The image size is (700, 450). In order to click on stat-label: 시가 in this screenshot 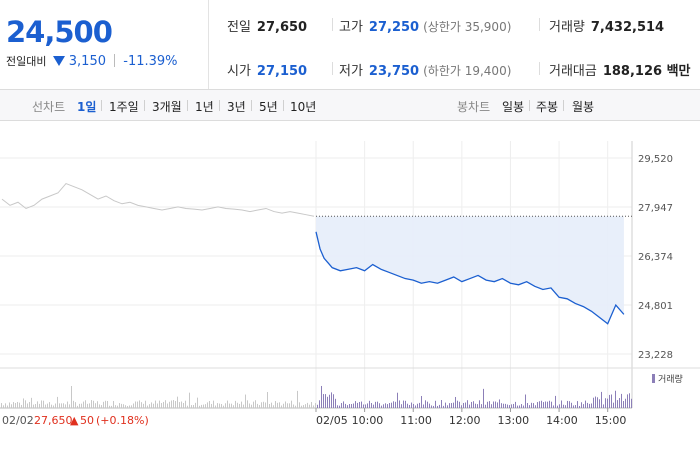, I will do `click(239, 71)`.